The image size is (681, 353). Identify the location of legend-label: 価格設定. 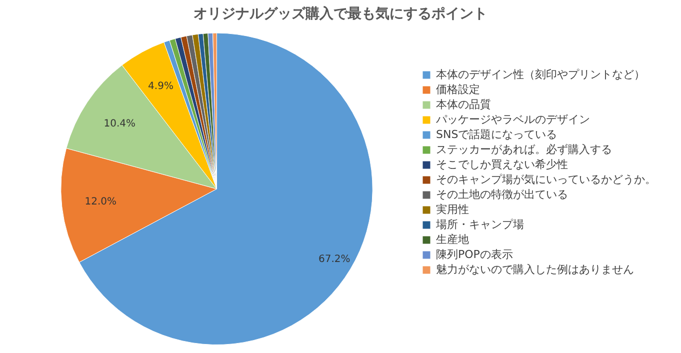
(458, 89).